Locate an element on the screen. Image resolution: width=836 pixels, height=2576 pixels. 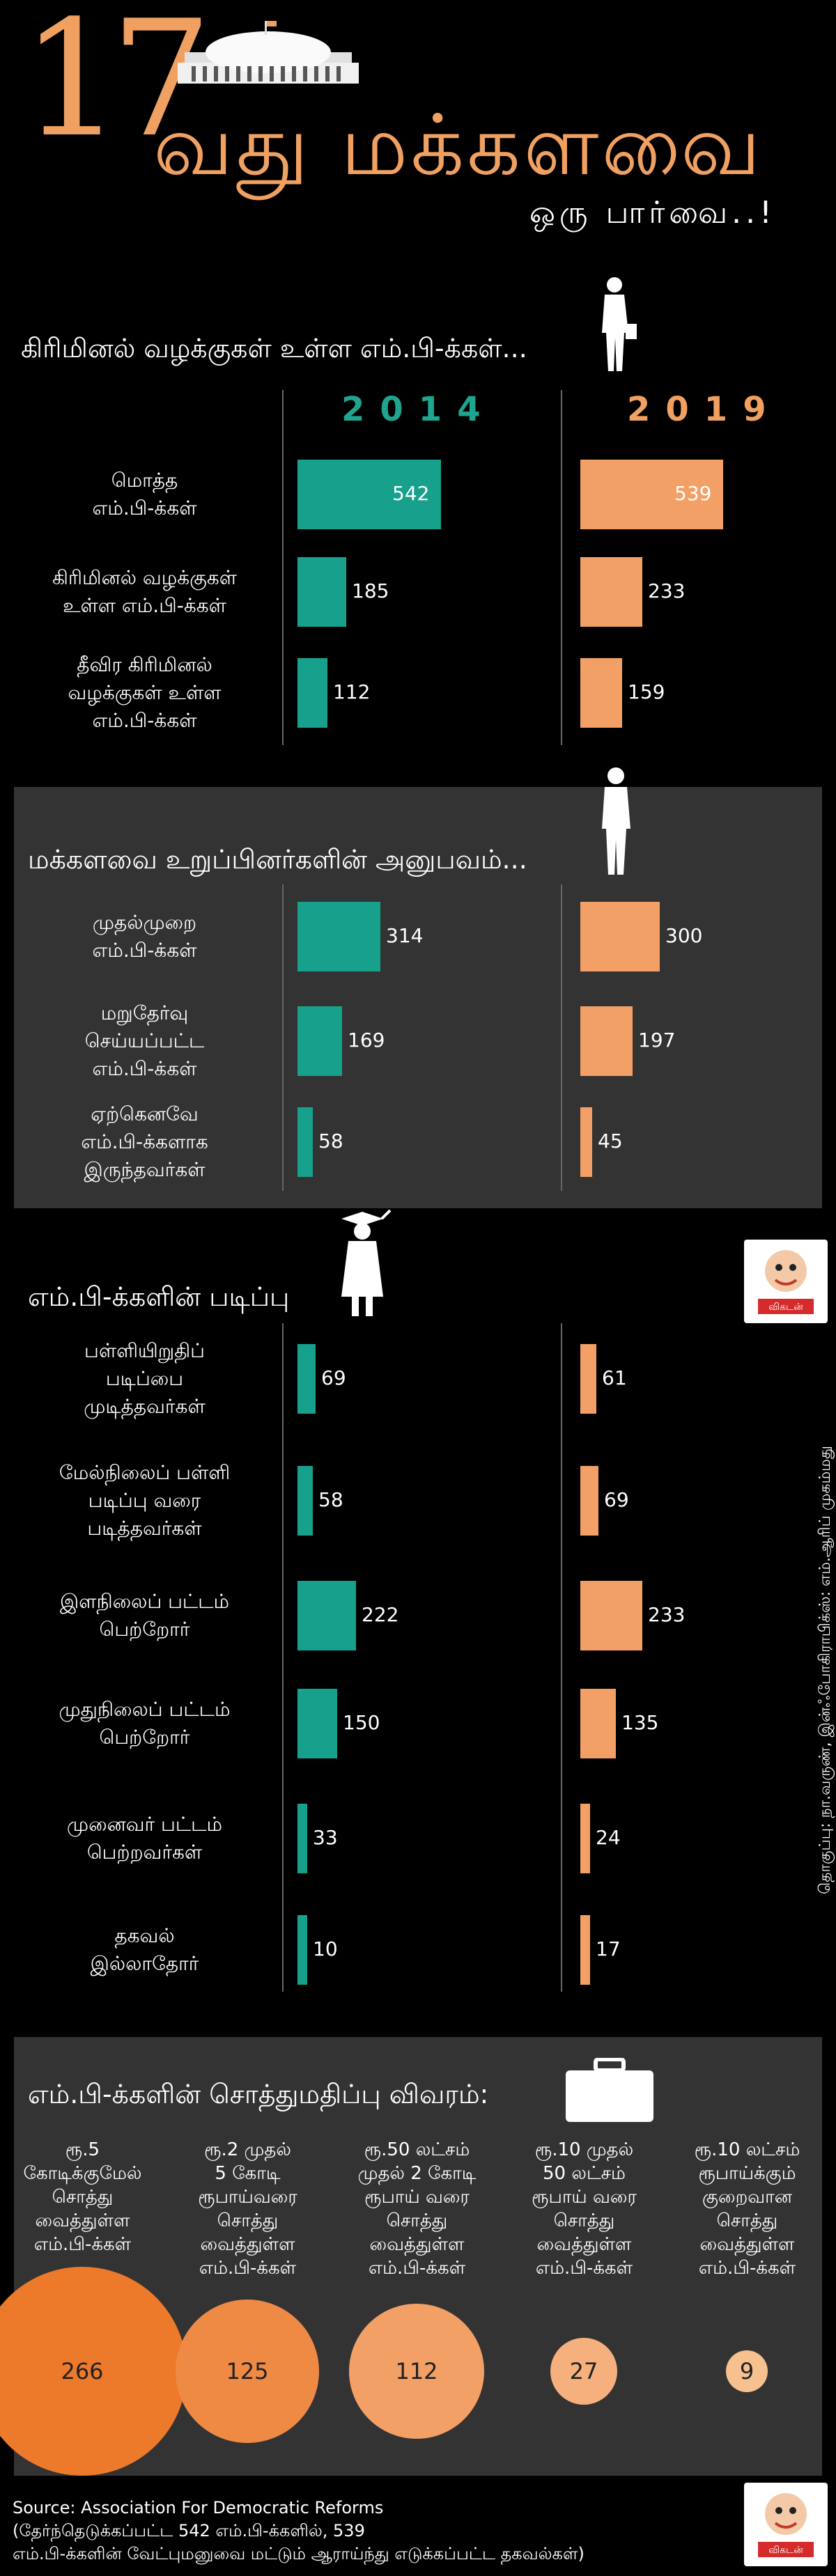
criminal-label-0: மொத்த எம்.பி-க்கள் is located at coordinates (144, 495).